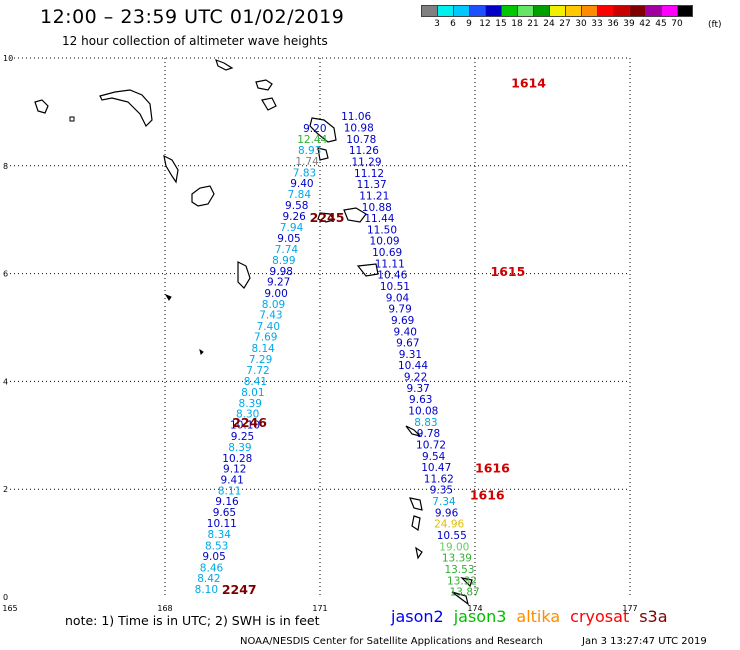  I want to click on wave-height-point: 11.29, so click(366, 162).